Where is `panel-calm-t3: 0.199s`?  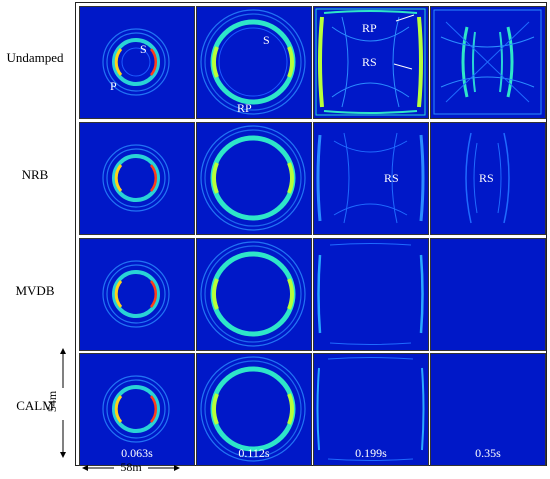
panel-calm-t3: 0.199s is located at coordinates (371, 409).